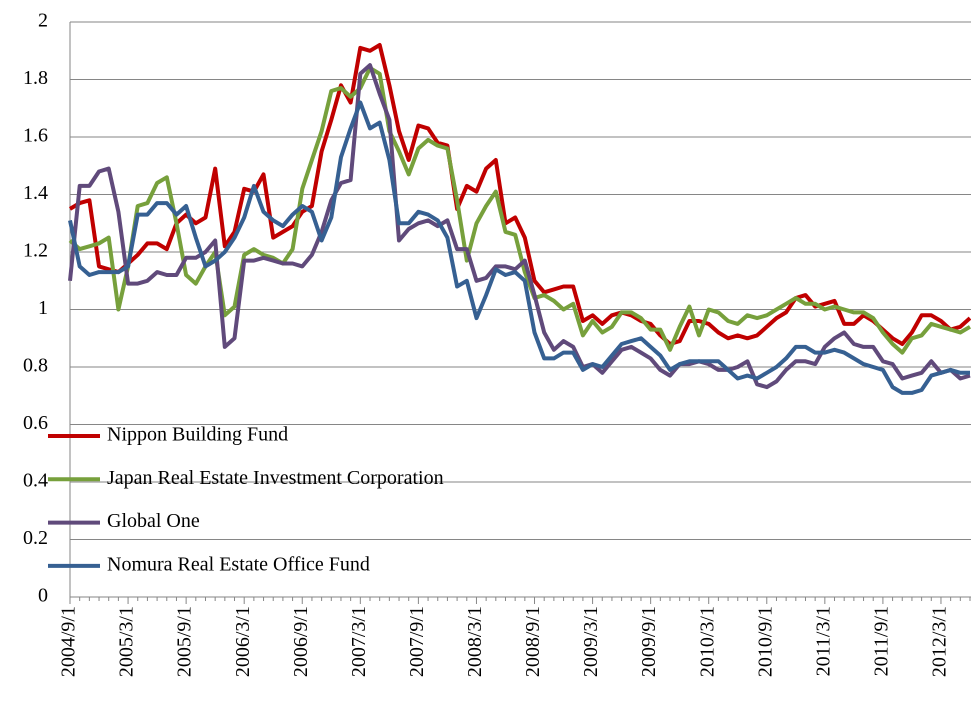  I want to click on y-tick-label: 0.6, so click(35, 423).